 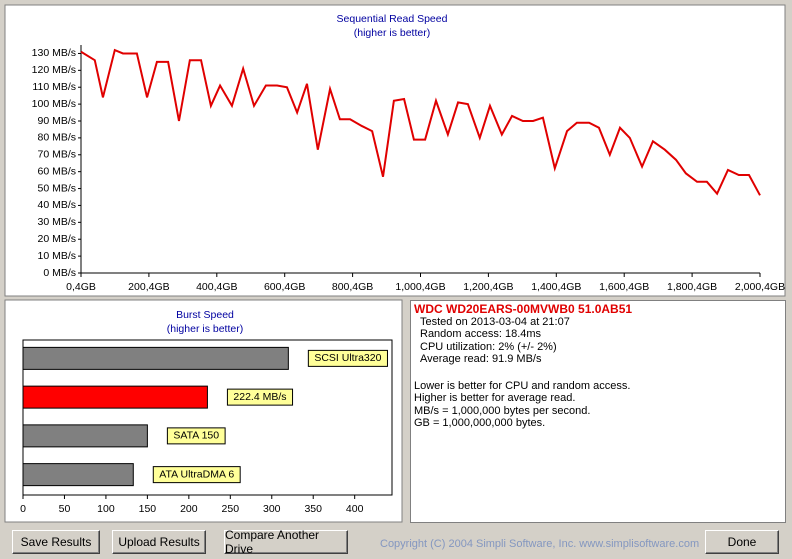 What do you see at coordinates (56, 188) in the screenshot?
I see `y-tick-label: 50 MB/s` at bounding box center [56, 188].